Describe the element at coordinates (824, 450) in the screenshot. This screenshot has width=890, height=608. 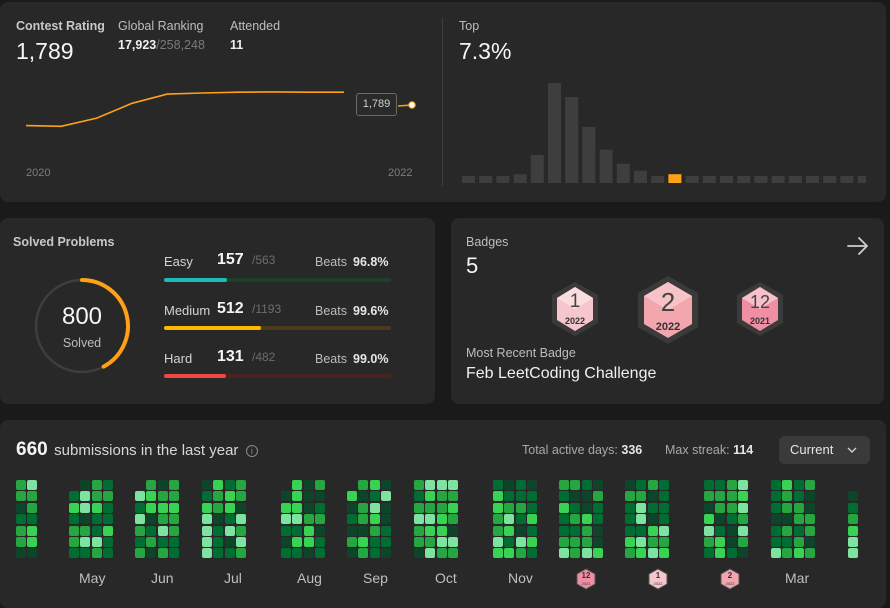
I see `year-select: Current` at that location.